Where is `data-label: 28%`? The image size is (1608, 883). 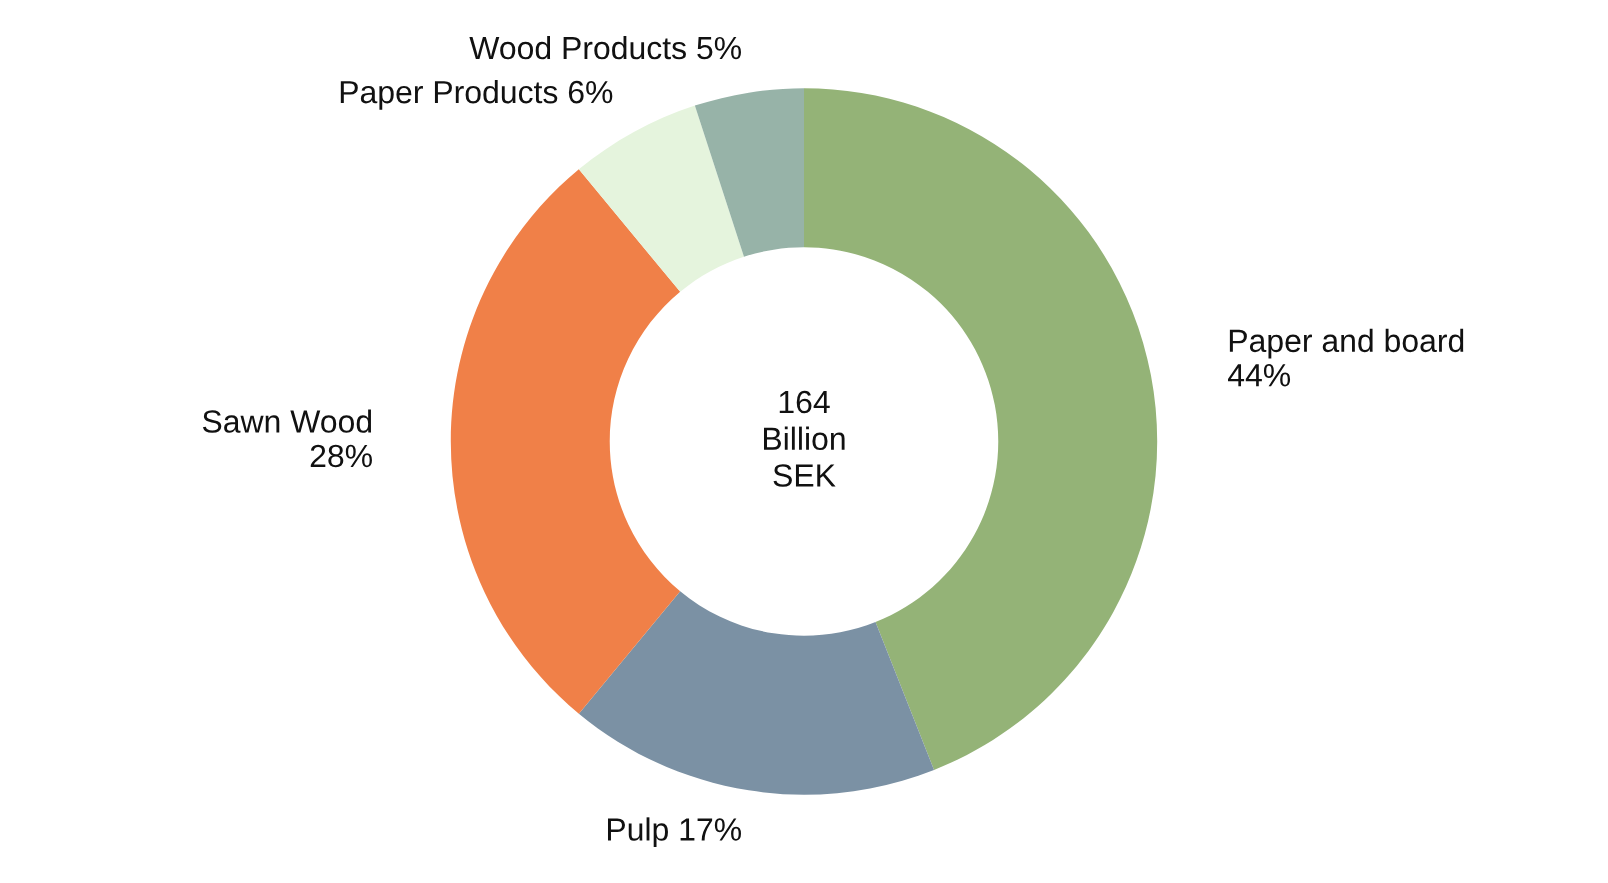
data-label: 28% is located at coordinates (341, 456).